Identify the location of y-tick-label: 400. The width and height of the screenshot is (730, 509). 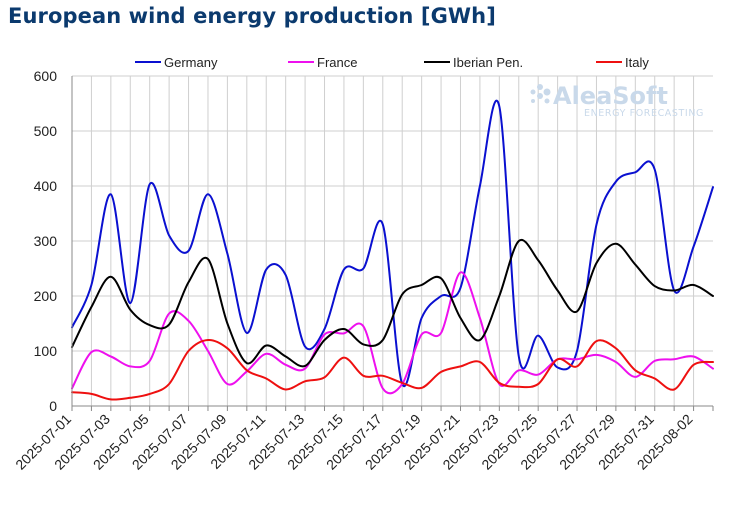
(46, 186).